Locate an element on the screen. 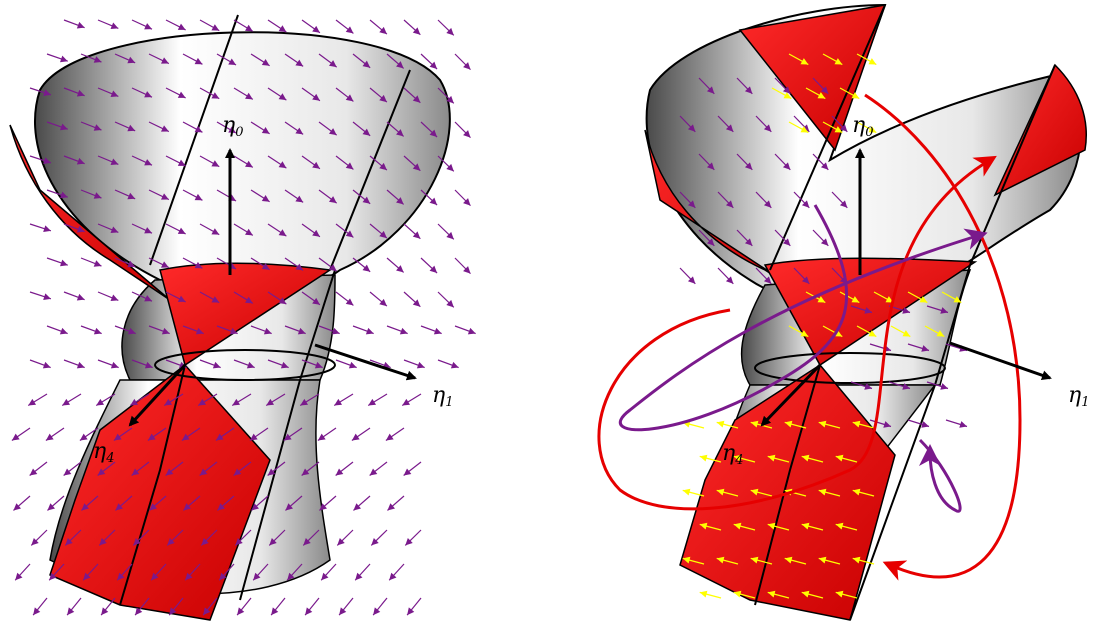 The height and width of the screenshot is (624, 1099). purple-orbit-right is located at coordinates (940, 475).